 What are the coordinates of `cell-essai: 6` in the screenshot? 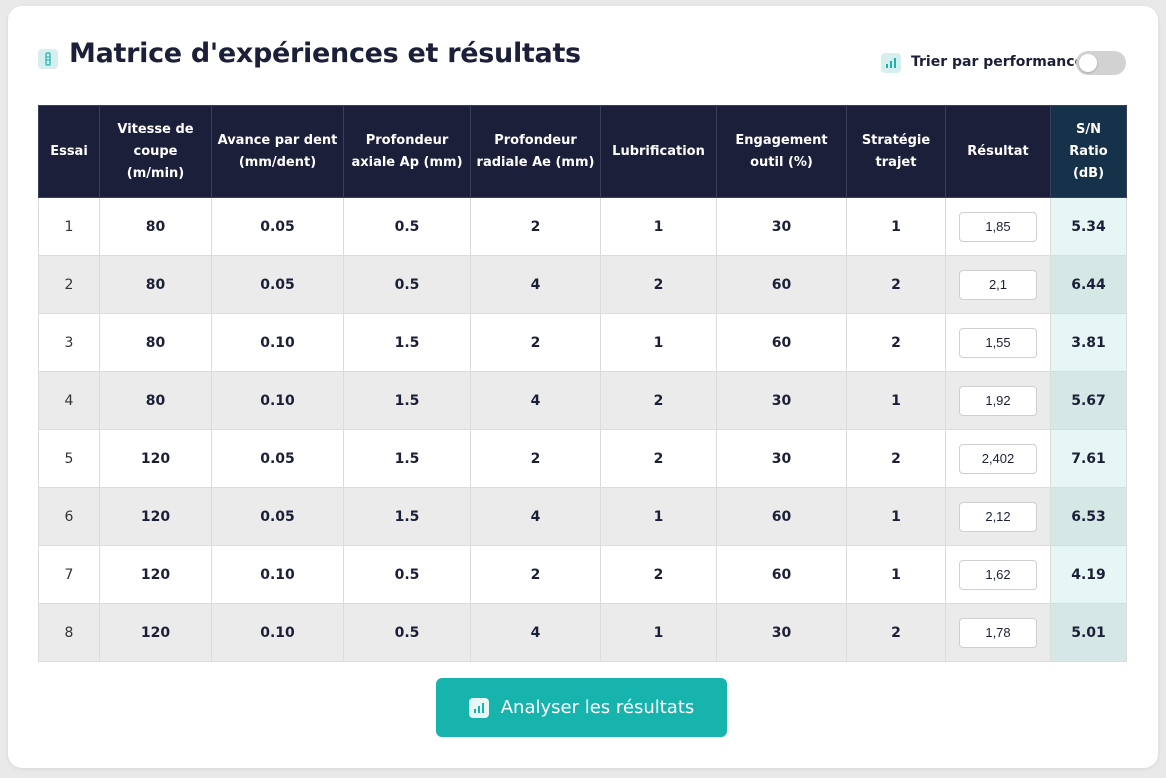 It's located at (69, 516).